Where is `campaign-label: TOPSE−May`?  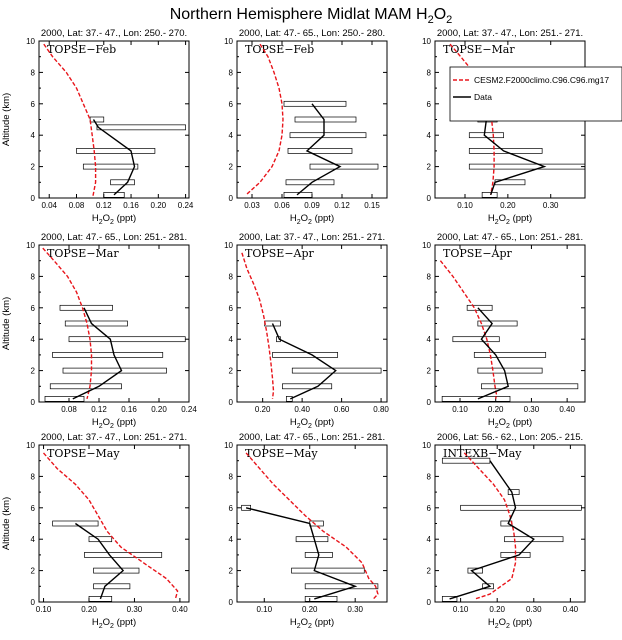
campaign-label: TOPSE−May is located at coordinates (281, 453).